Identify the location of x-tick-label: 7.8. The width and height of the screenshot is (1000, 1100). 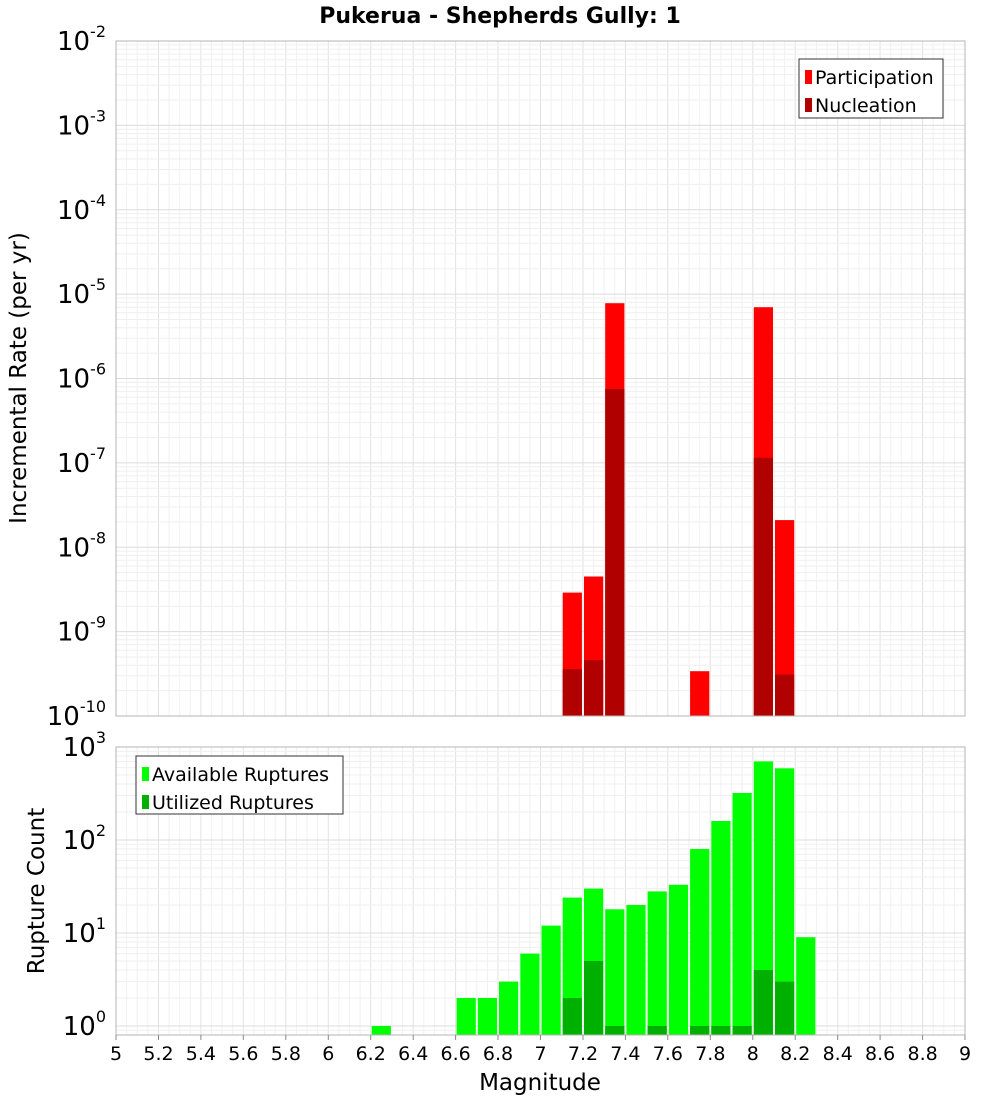
(710, 1054).